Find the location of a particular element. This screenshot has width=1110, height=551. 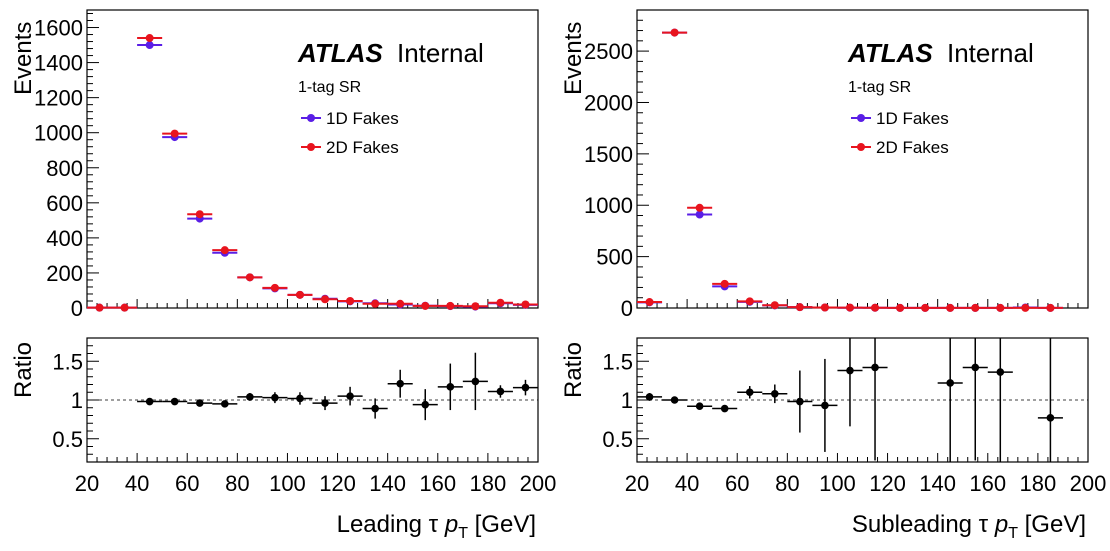

left-legend-1d-text: 1D Fakes is located at coordinates (362, 118).